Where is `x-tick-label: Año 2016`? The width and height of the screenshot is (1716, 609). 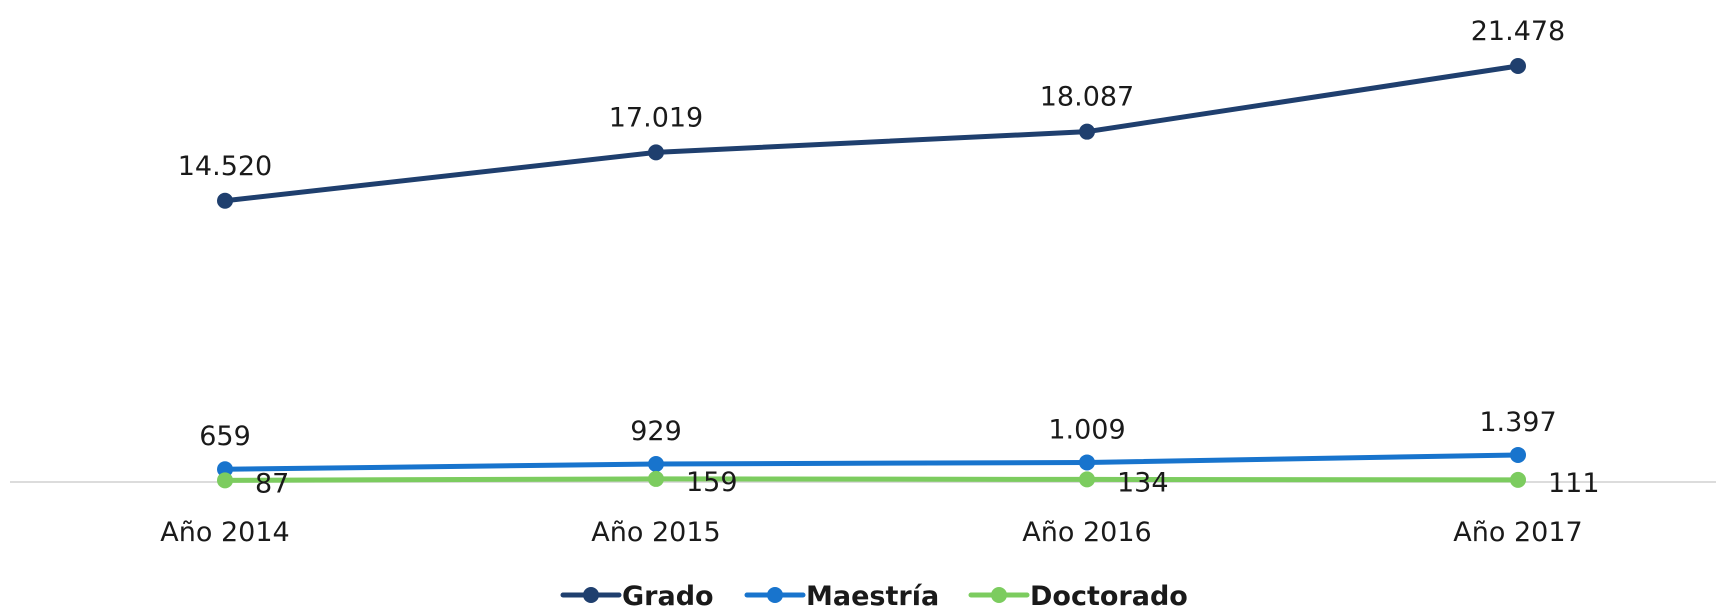
x-tick-label: Año 2016 is located at coordinates (1086, 532).